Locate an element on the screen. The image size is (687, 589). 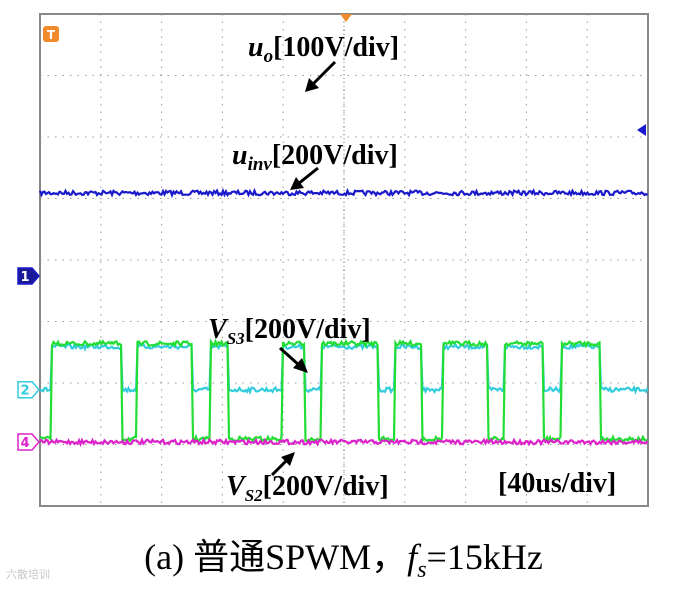
top-trigger-marker: T is located at coordinates (51, 34).